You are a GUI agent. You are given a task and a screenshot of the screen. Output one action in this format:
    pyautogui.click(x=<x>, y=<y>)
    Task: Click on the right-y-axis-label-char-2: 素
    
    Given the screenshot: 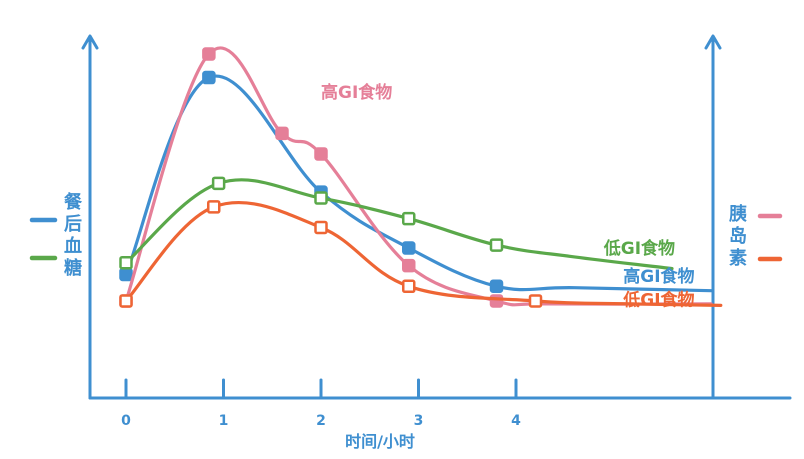 What is the action you would take?
    pyautogui.click(x=738, y=258)
    